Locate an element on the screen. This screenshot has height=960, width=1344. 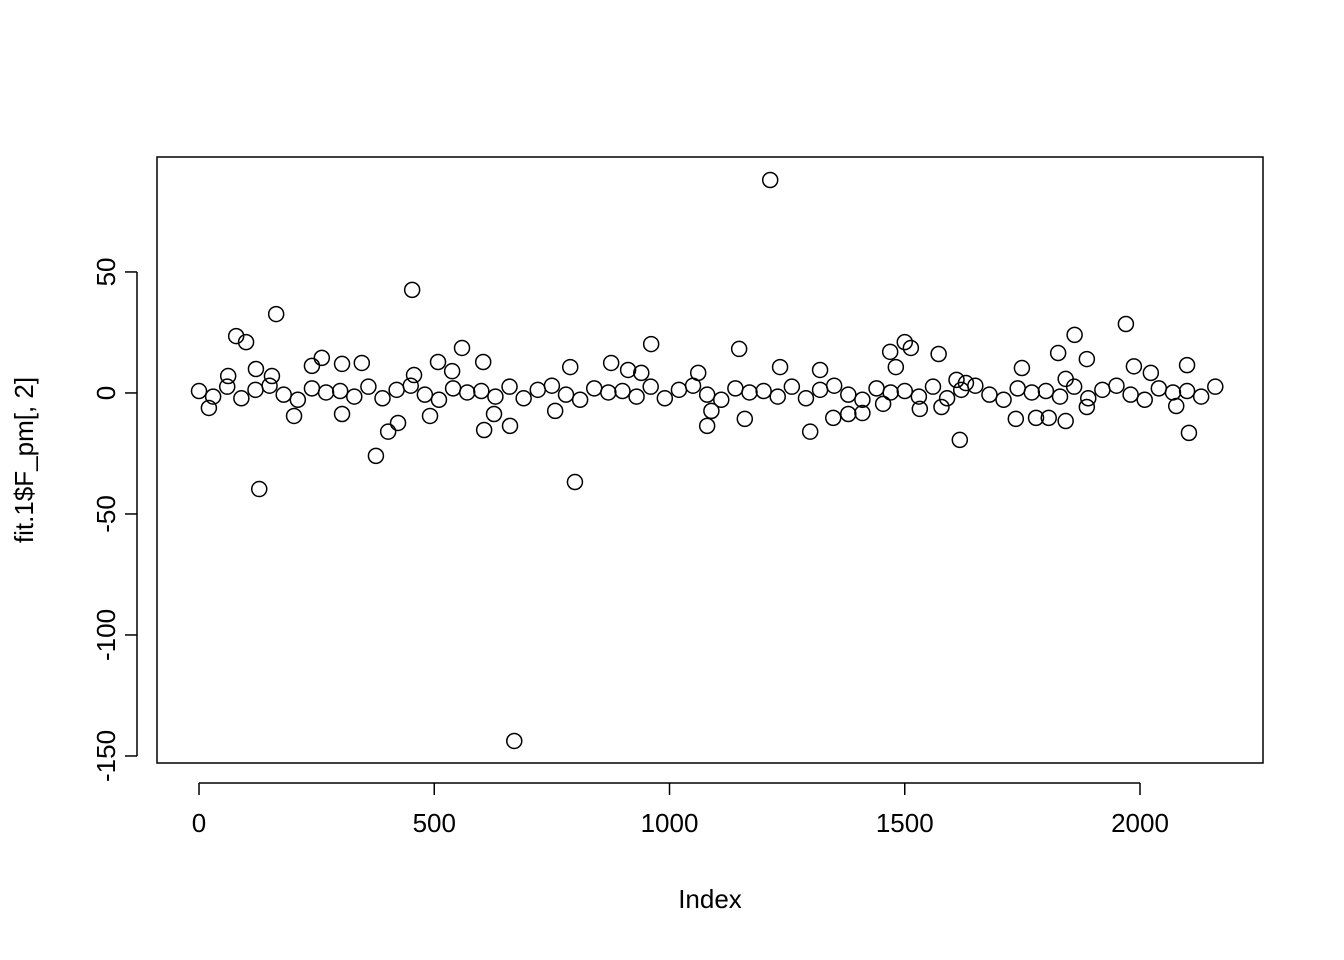
x-tick-label: 1000 is located at coordinates (670, 823).